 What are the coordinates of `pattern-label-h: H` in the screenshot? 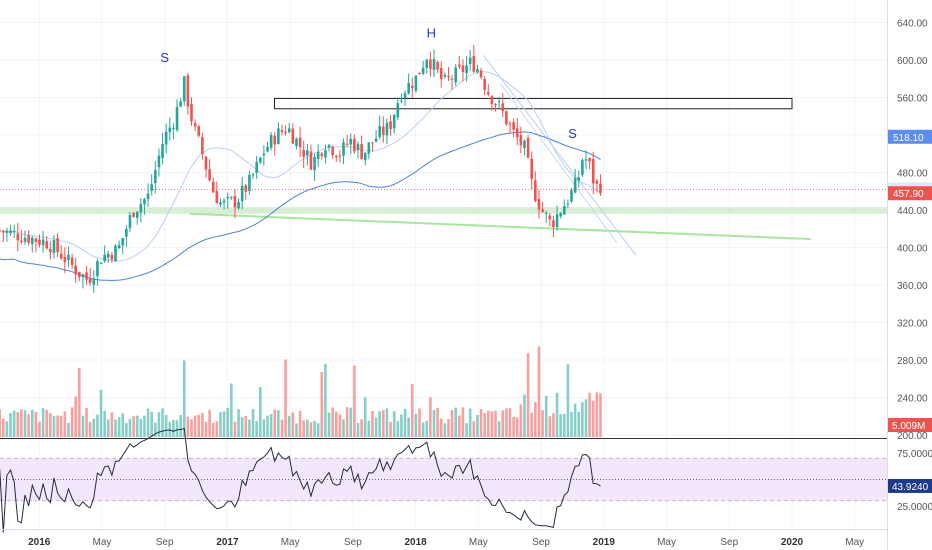 It's located at (431, 33).